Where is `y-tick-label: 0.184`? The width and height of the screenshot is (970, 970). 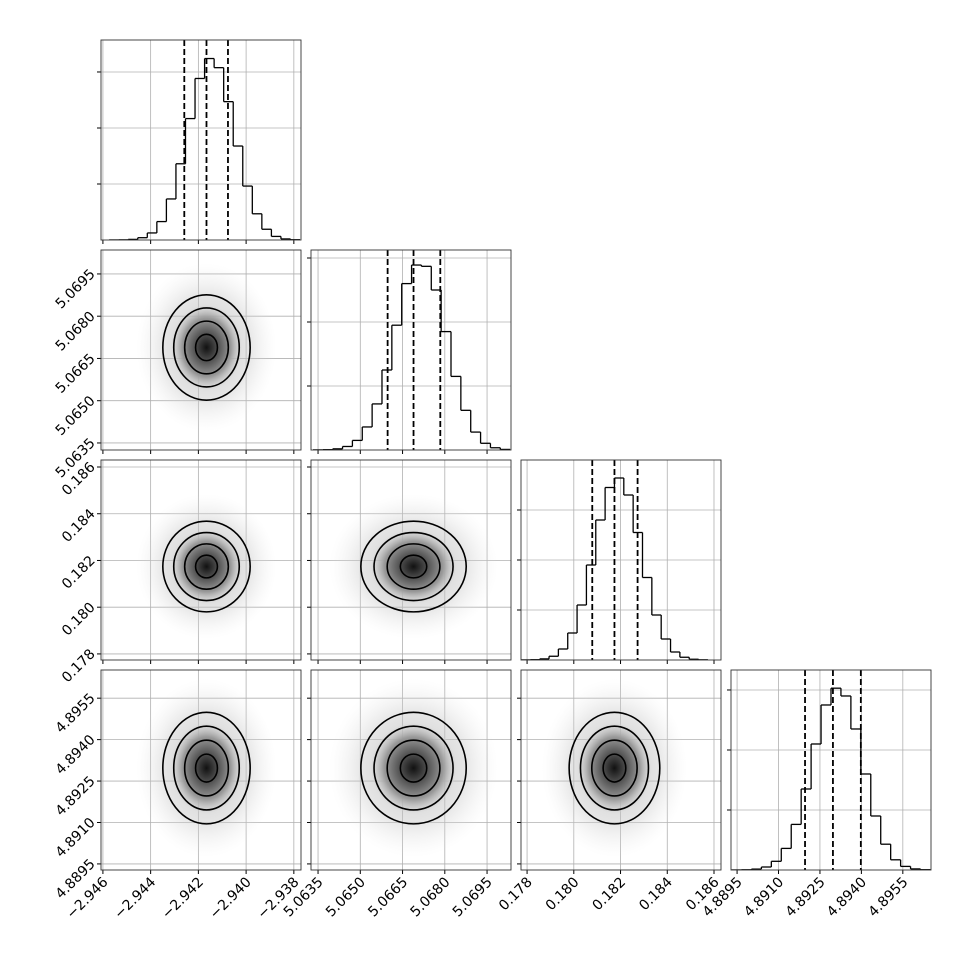
y-tick-label: 0.184 is located at coordinates (79, 526).